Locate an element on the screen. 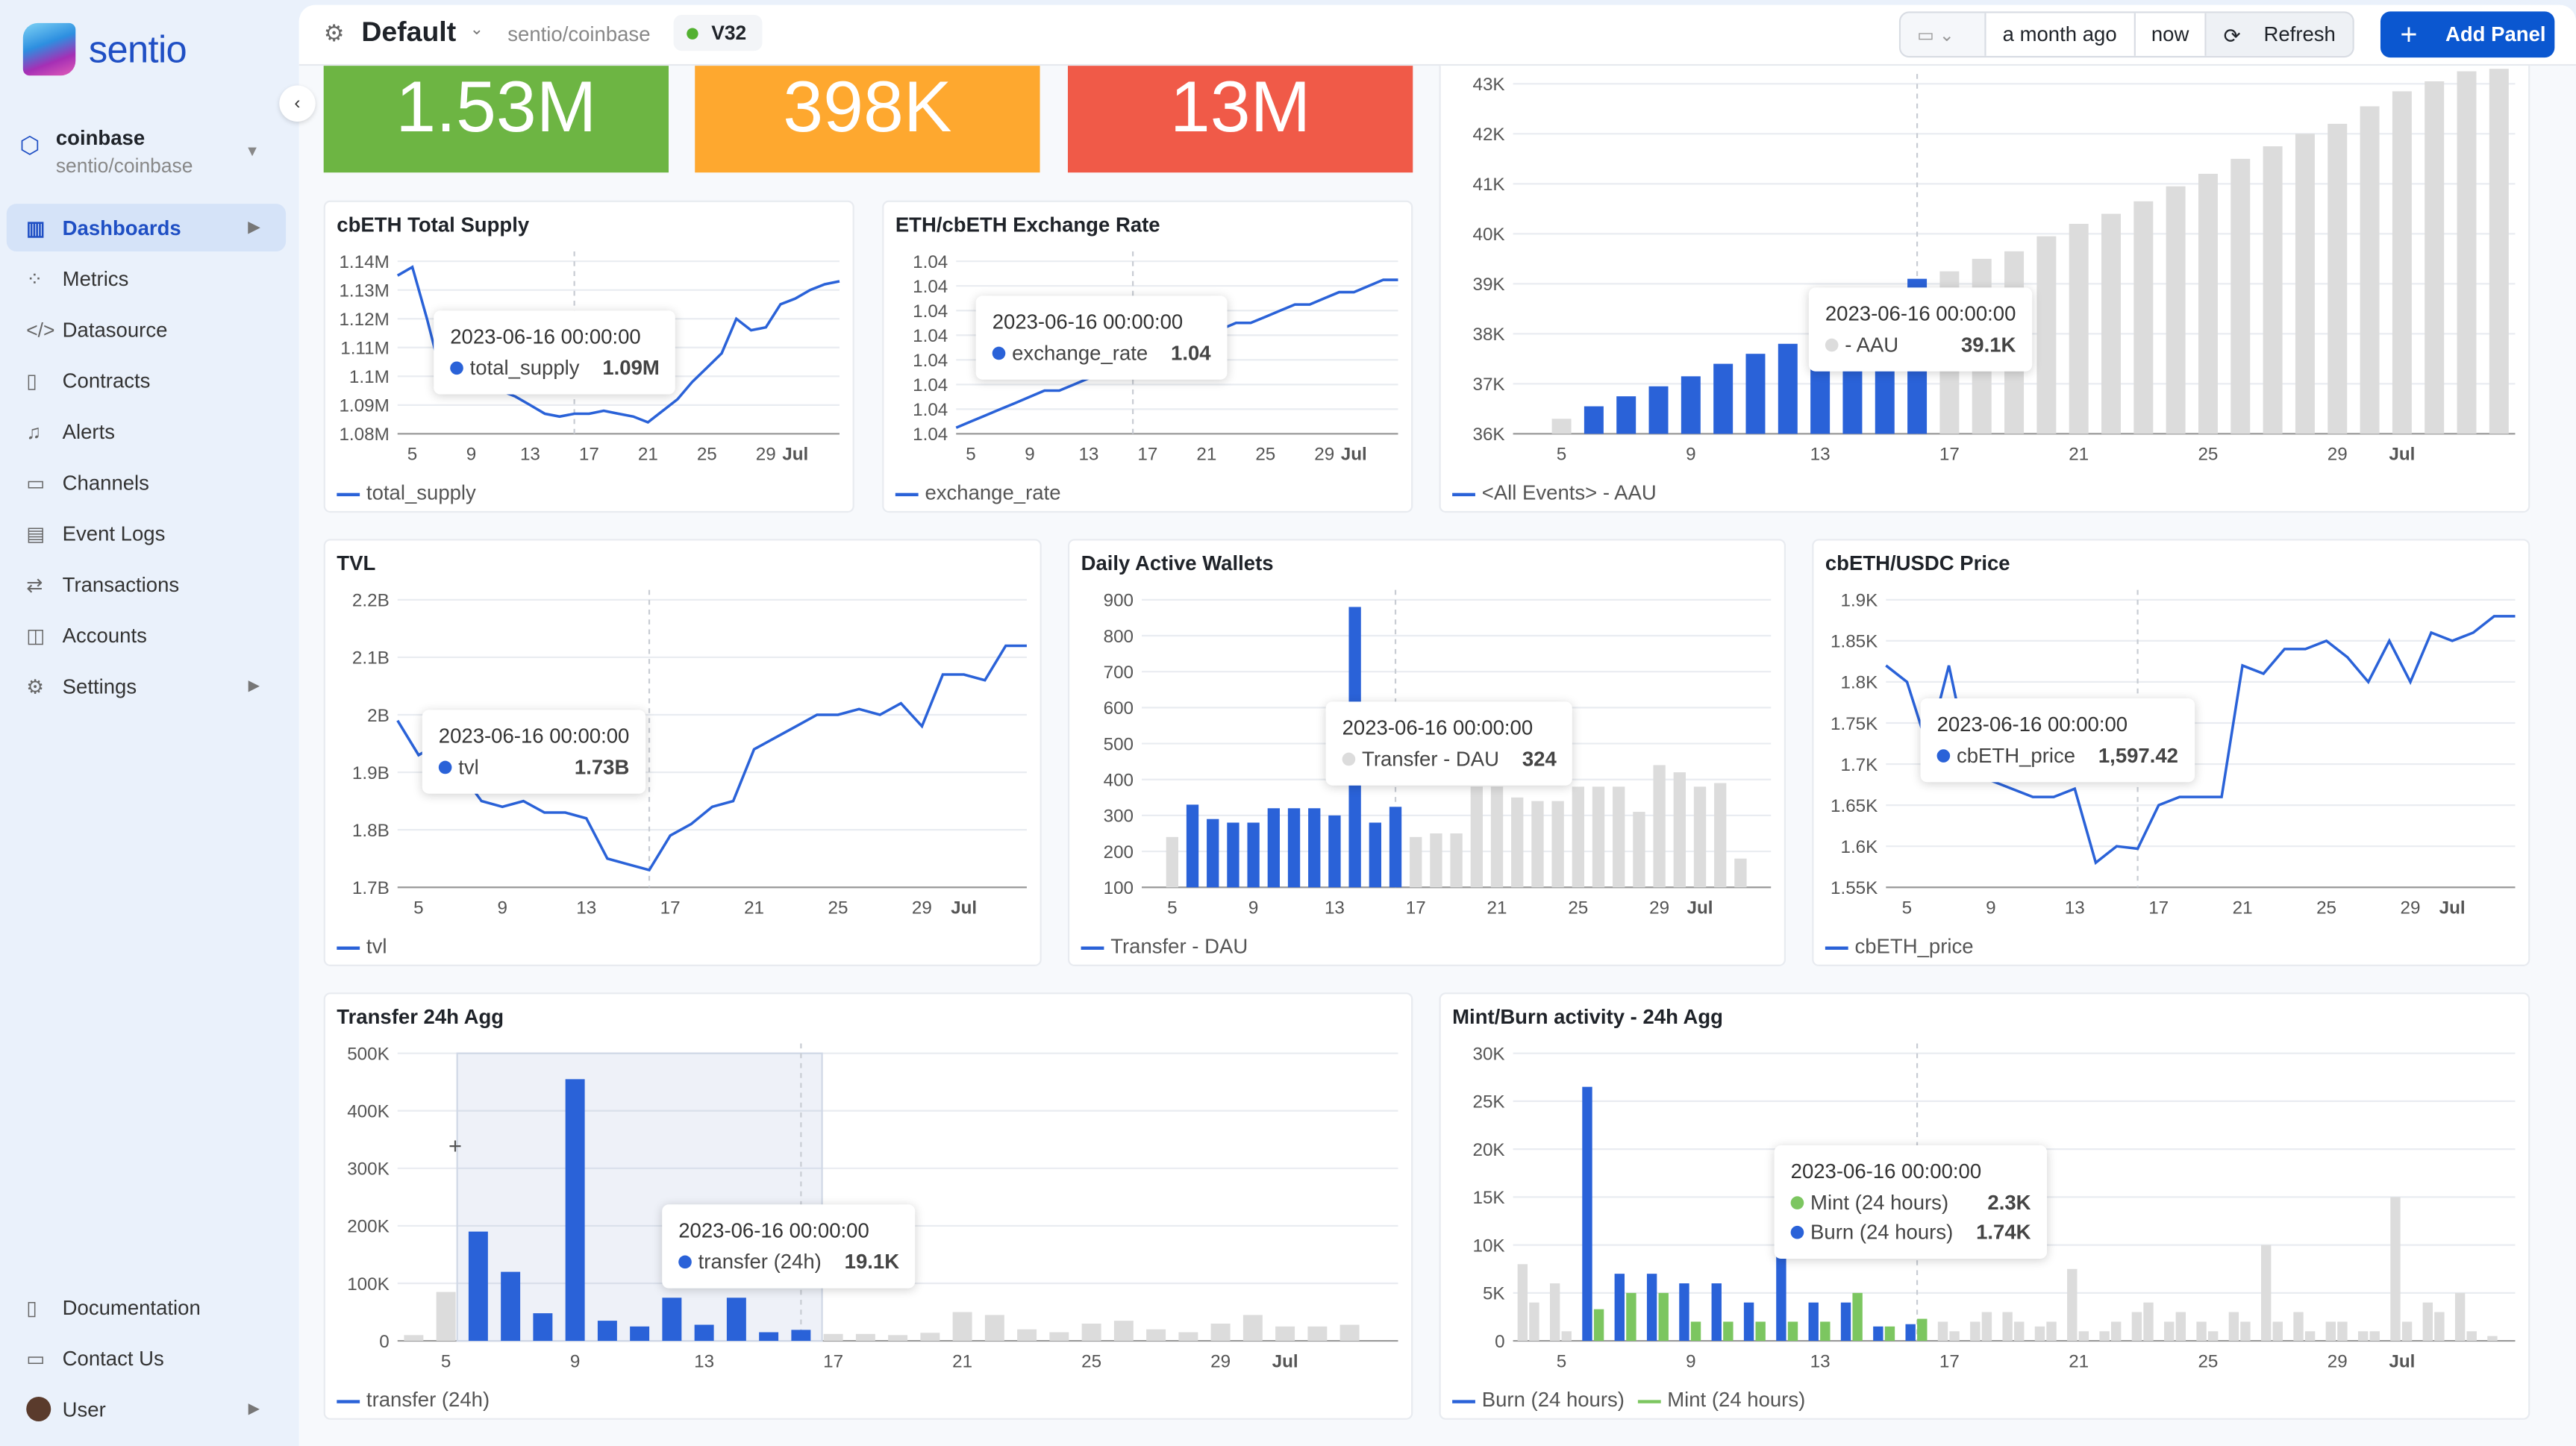 The width and height of the screenshot is (2576, 1446). add-panel-button: + Add Panel is located at coordinates (2467, 34).